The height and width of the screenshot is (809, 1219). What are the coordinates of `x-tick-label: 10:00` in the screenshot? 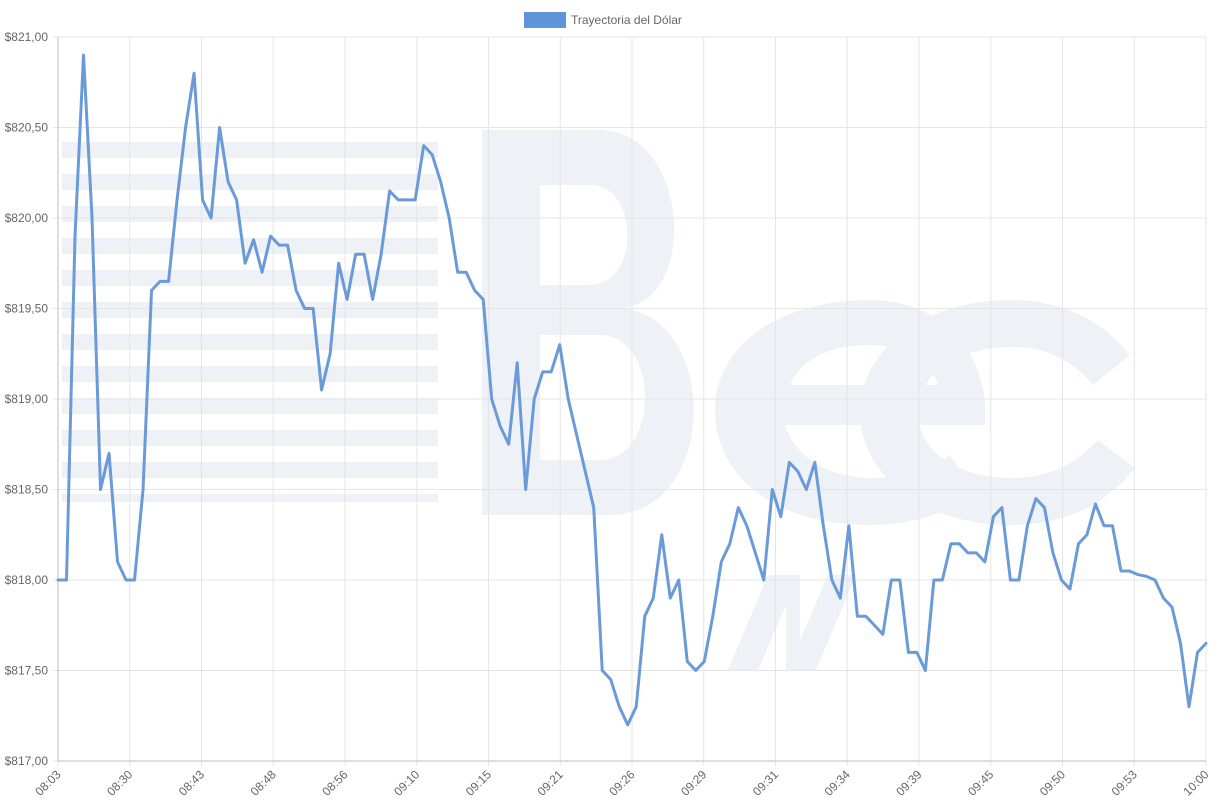 It's located at (1195, 782).